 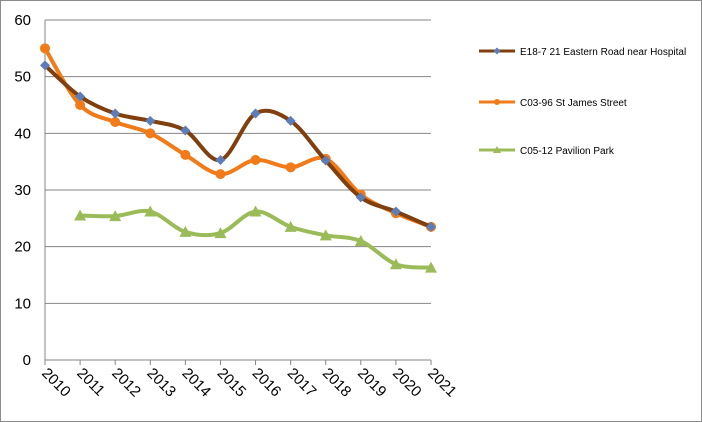 I want to click on y-tick-label: 60, so click(x=22, y=20).